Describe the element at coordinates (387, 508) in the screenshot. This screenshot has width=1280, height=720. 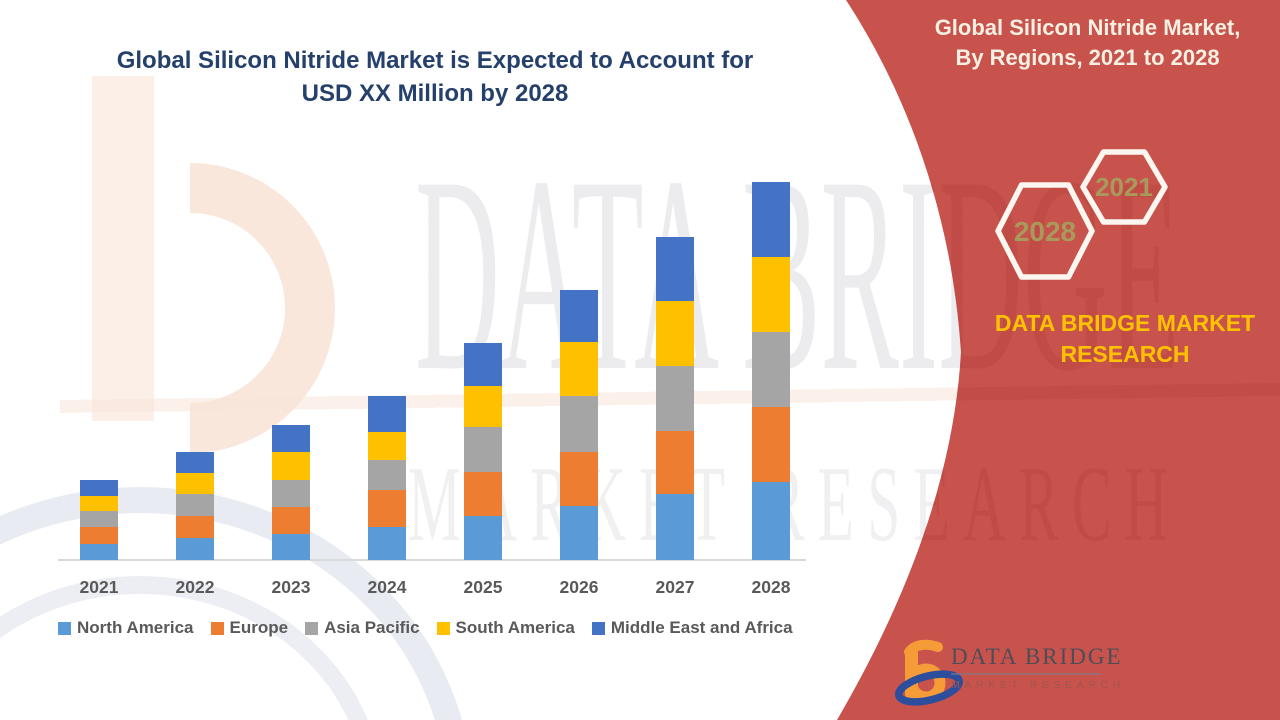
I see `bar-segment-2024-europe` at that location.